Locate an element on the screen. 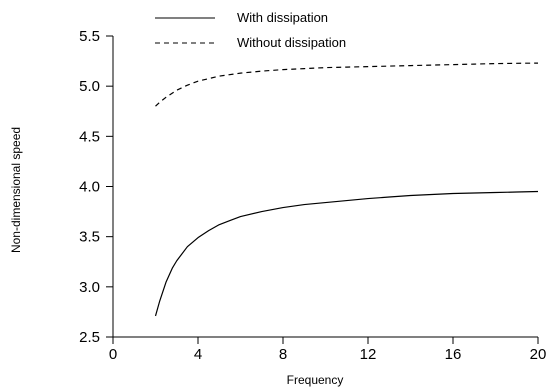 The width and height of the screenshot is (550, 388). legend-label-without-dissipation: Without dissipation is located at coordinates (291, 42).